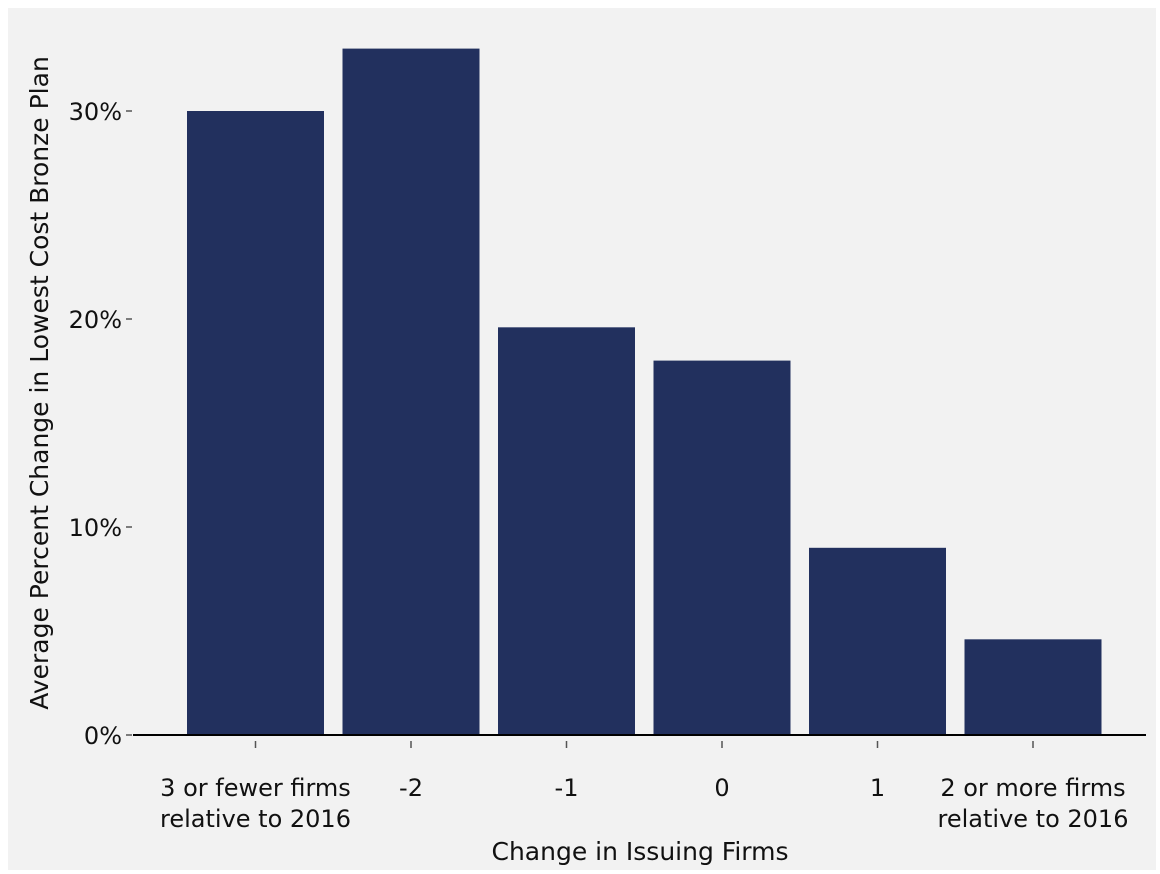  I want to click on x-tick-label-line: -2, so click(411, 788).